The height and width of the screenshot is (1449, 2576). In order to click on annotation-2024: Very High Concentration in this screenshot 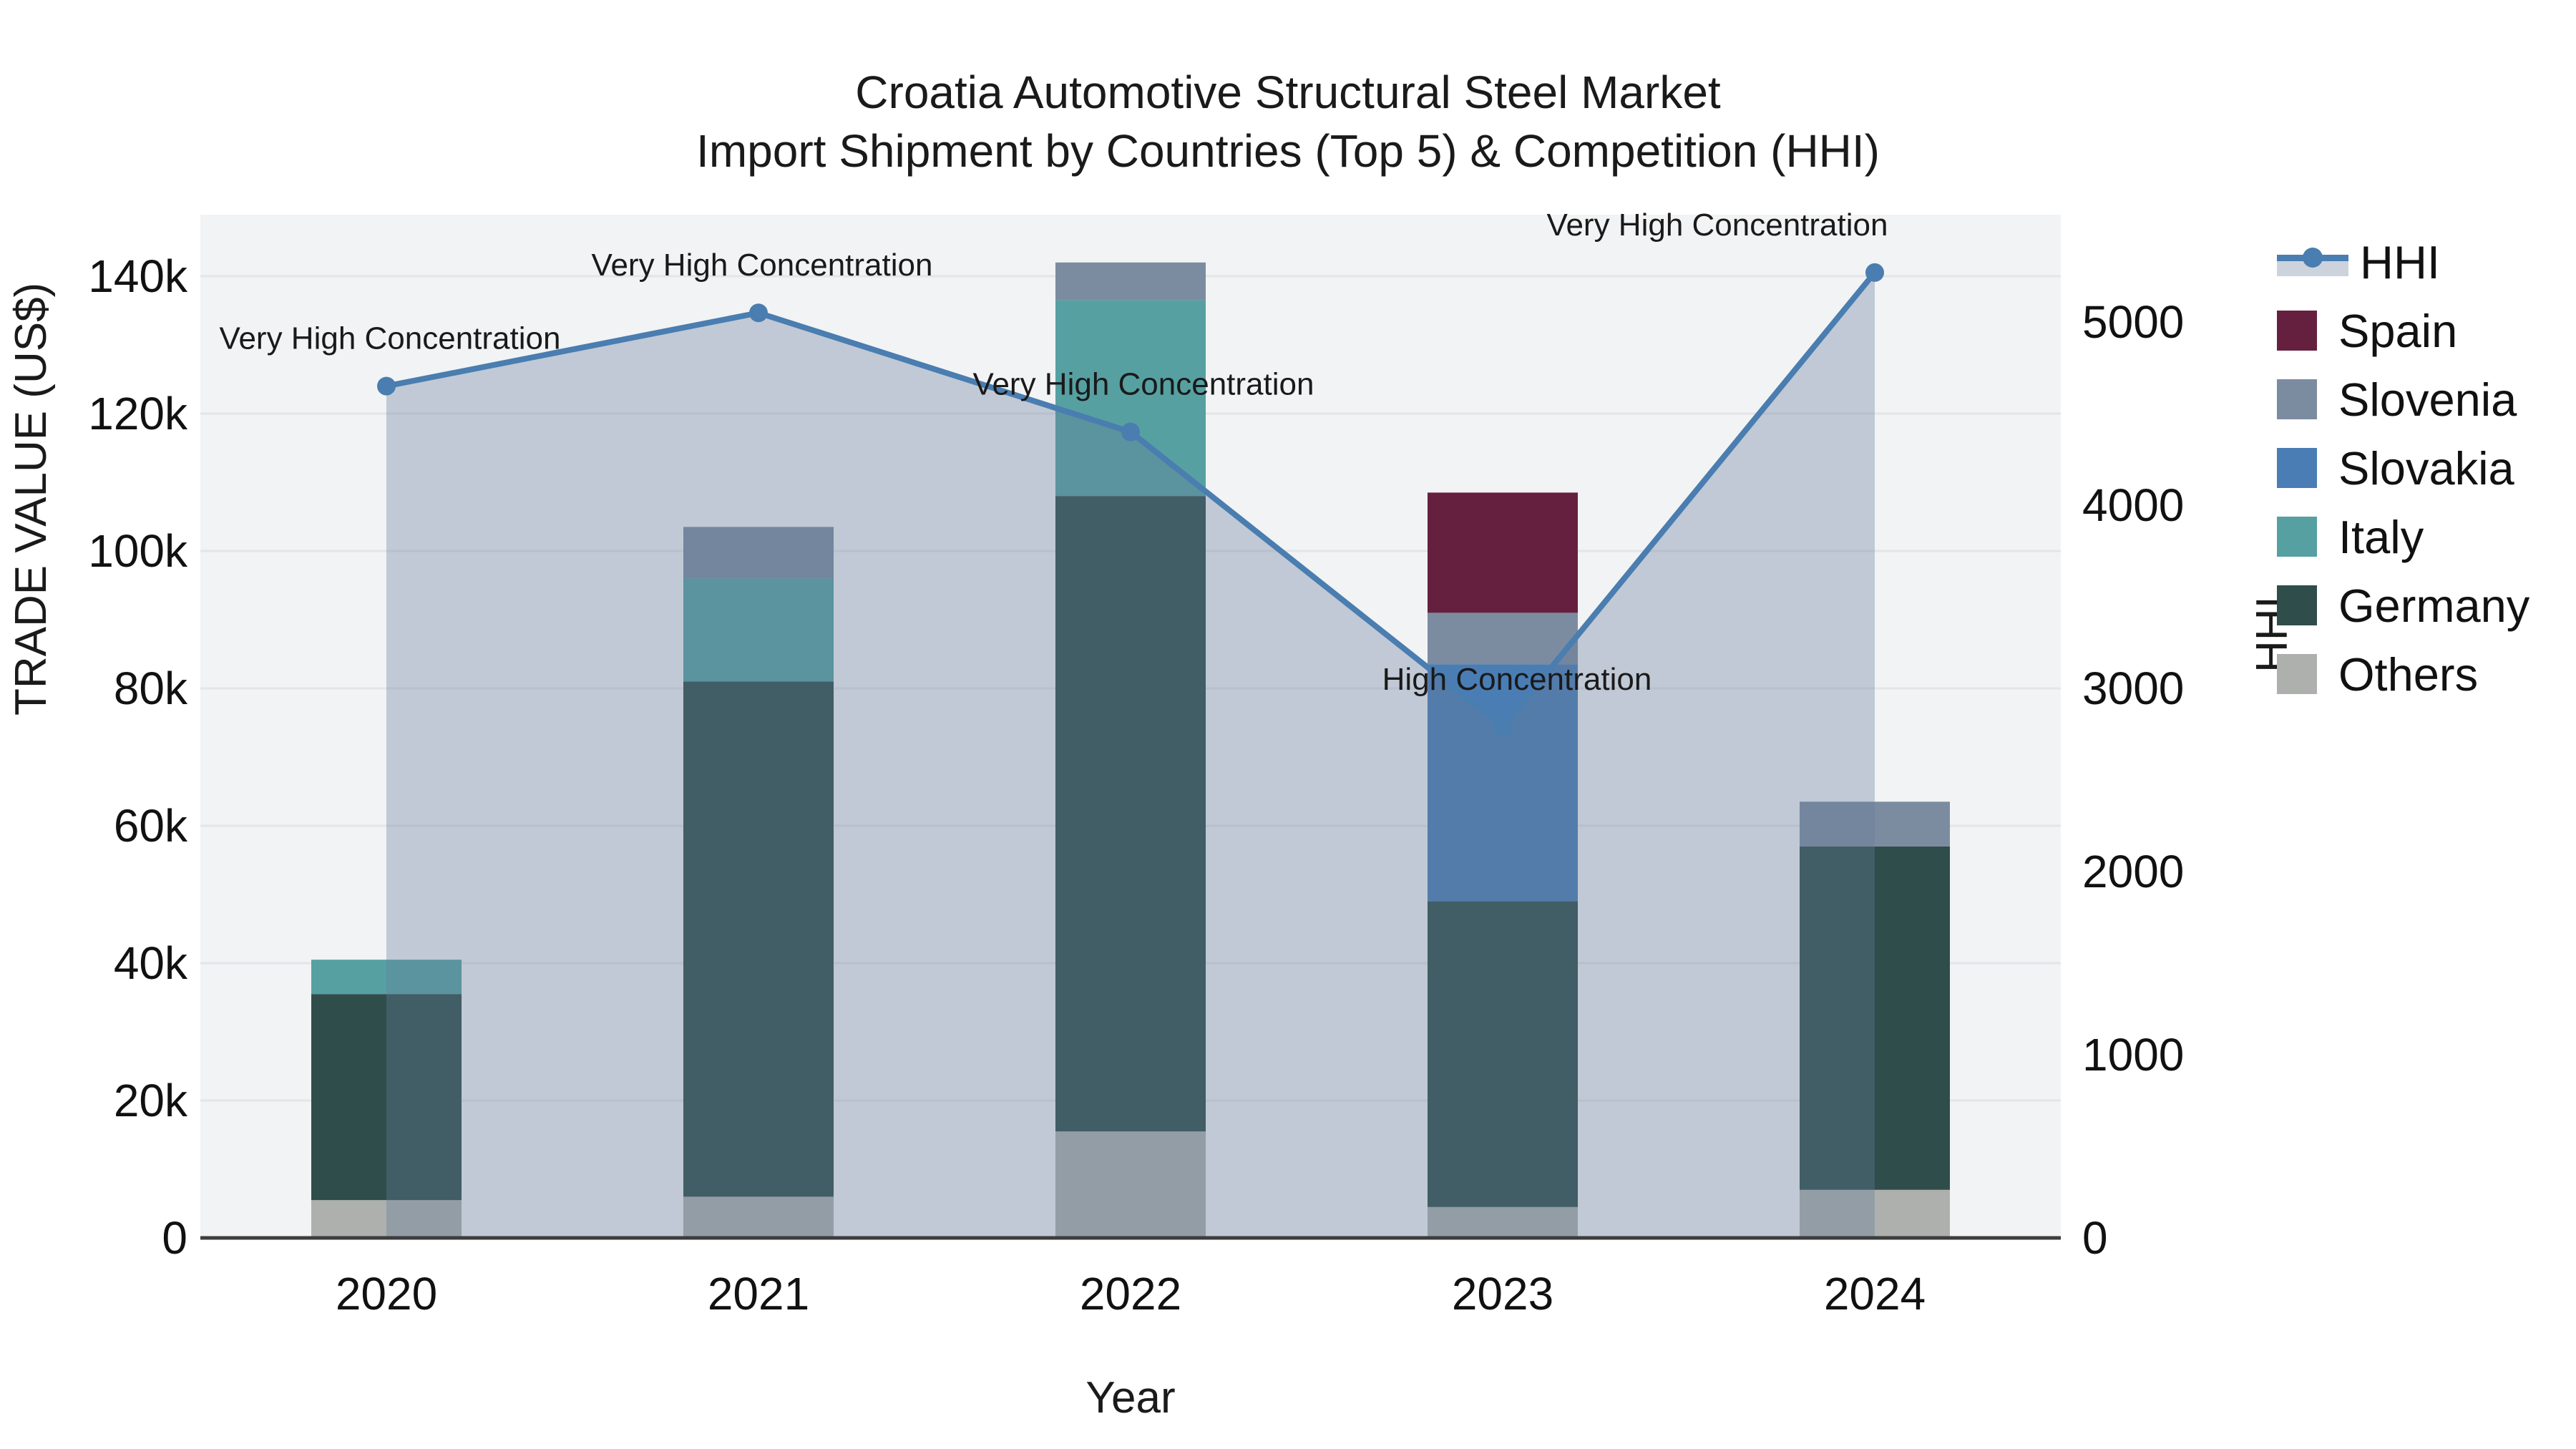, I will do `click(1717, 226)`.